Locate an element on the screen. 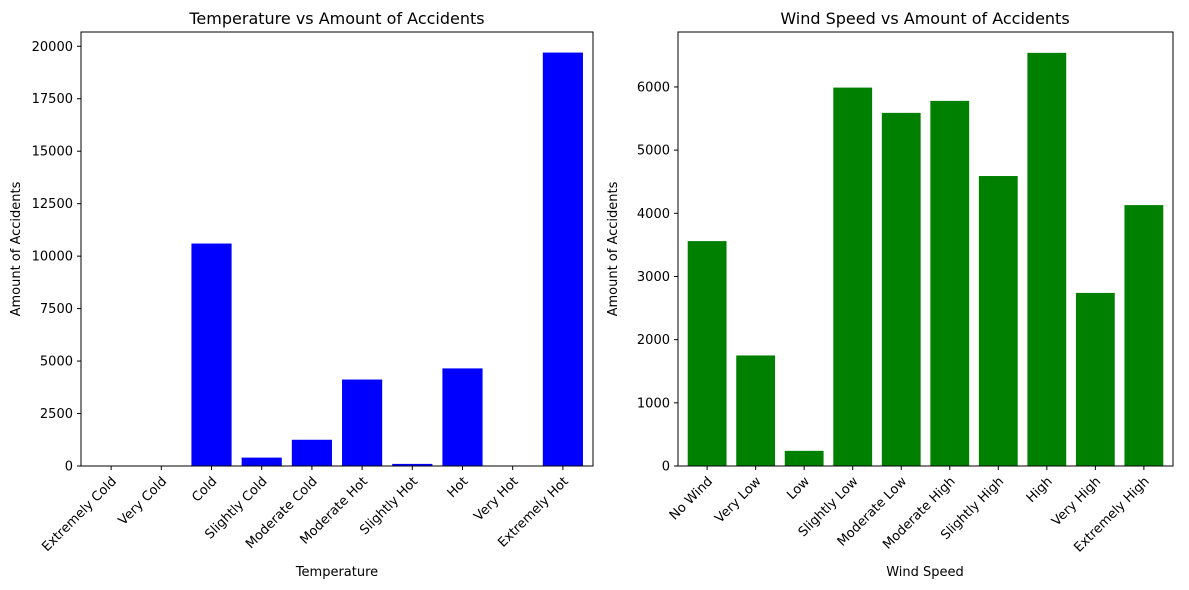 Image resolution: width=1189 pixels, height=590 pixels. y-tick-label: 2000 is located at coordinates (653, 340).